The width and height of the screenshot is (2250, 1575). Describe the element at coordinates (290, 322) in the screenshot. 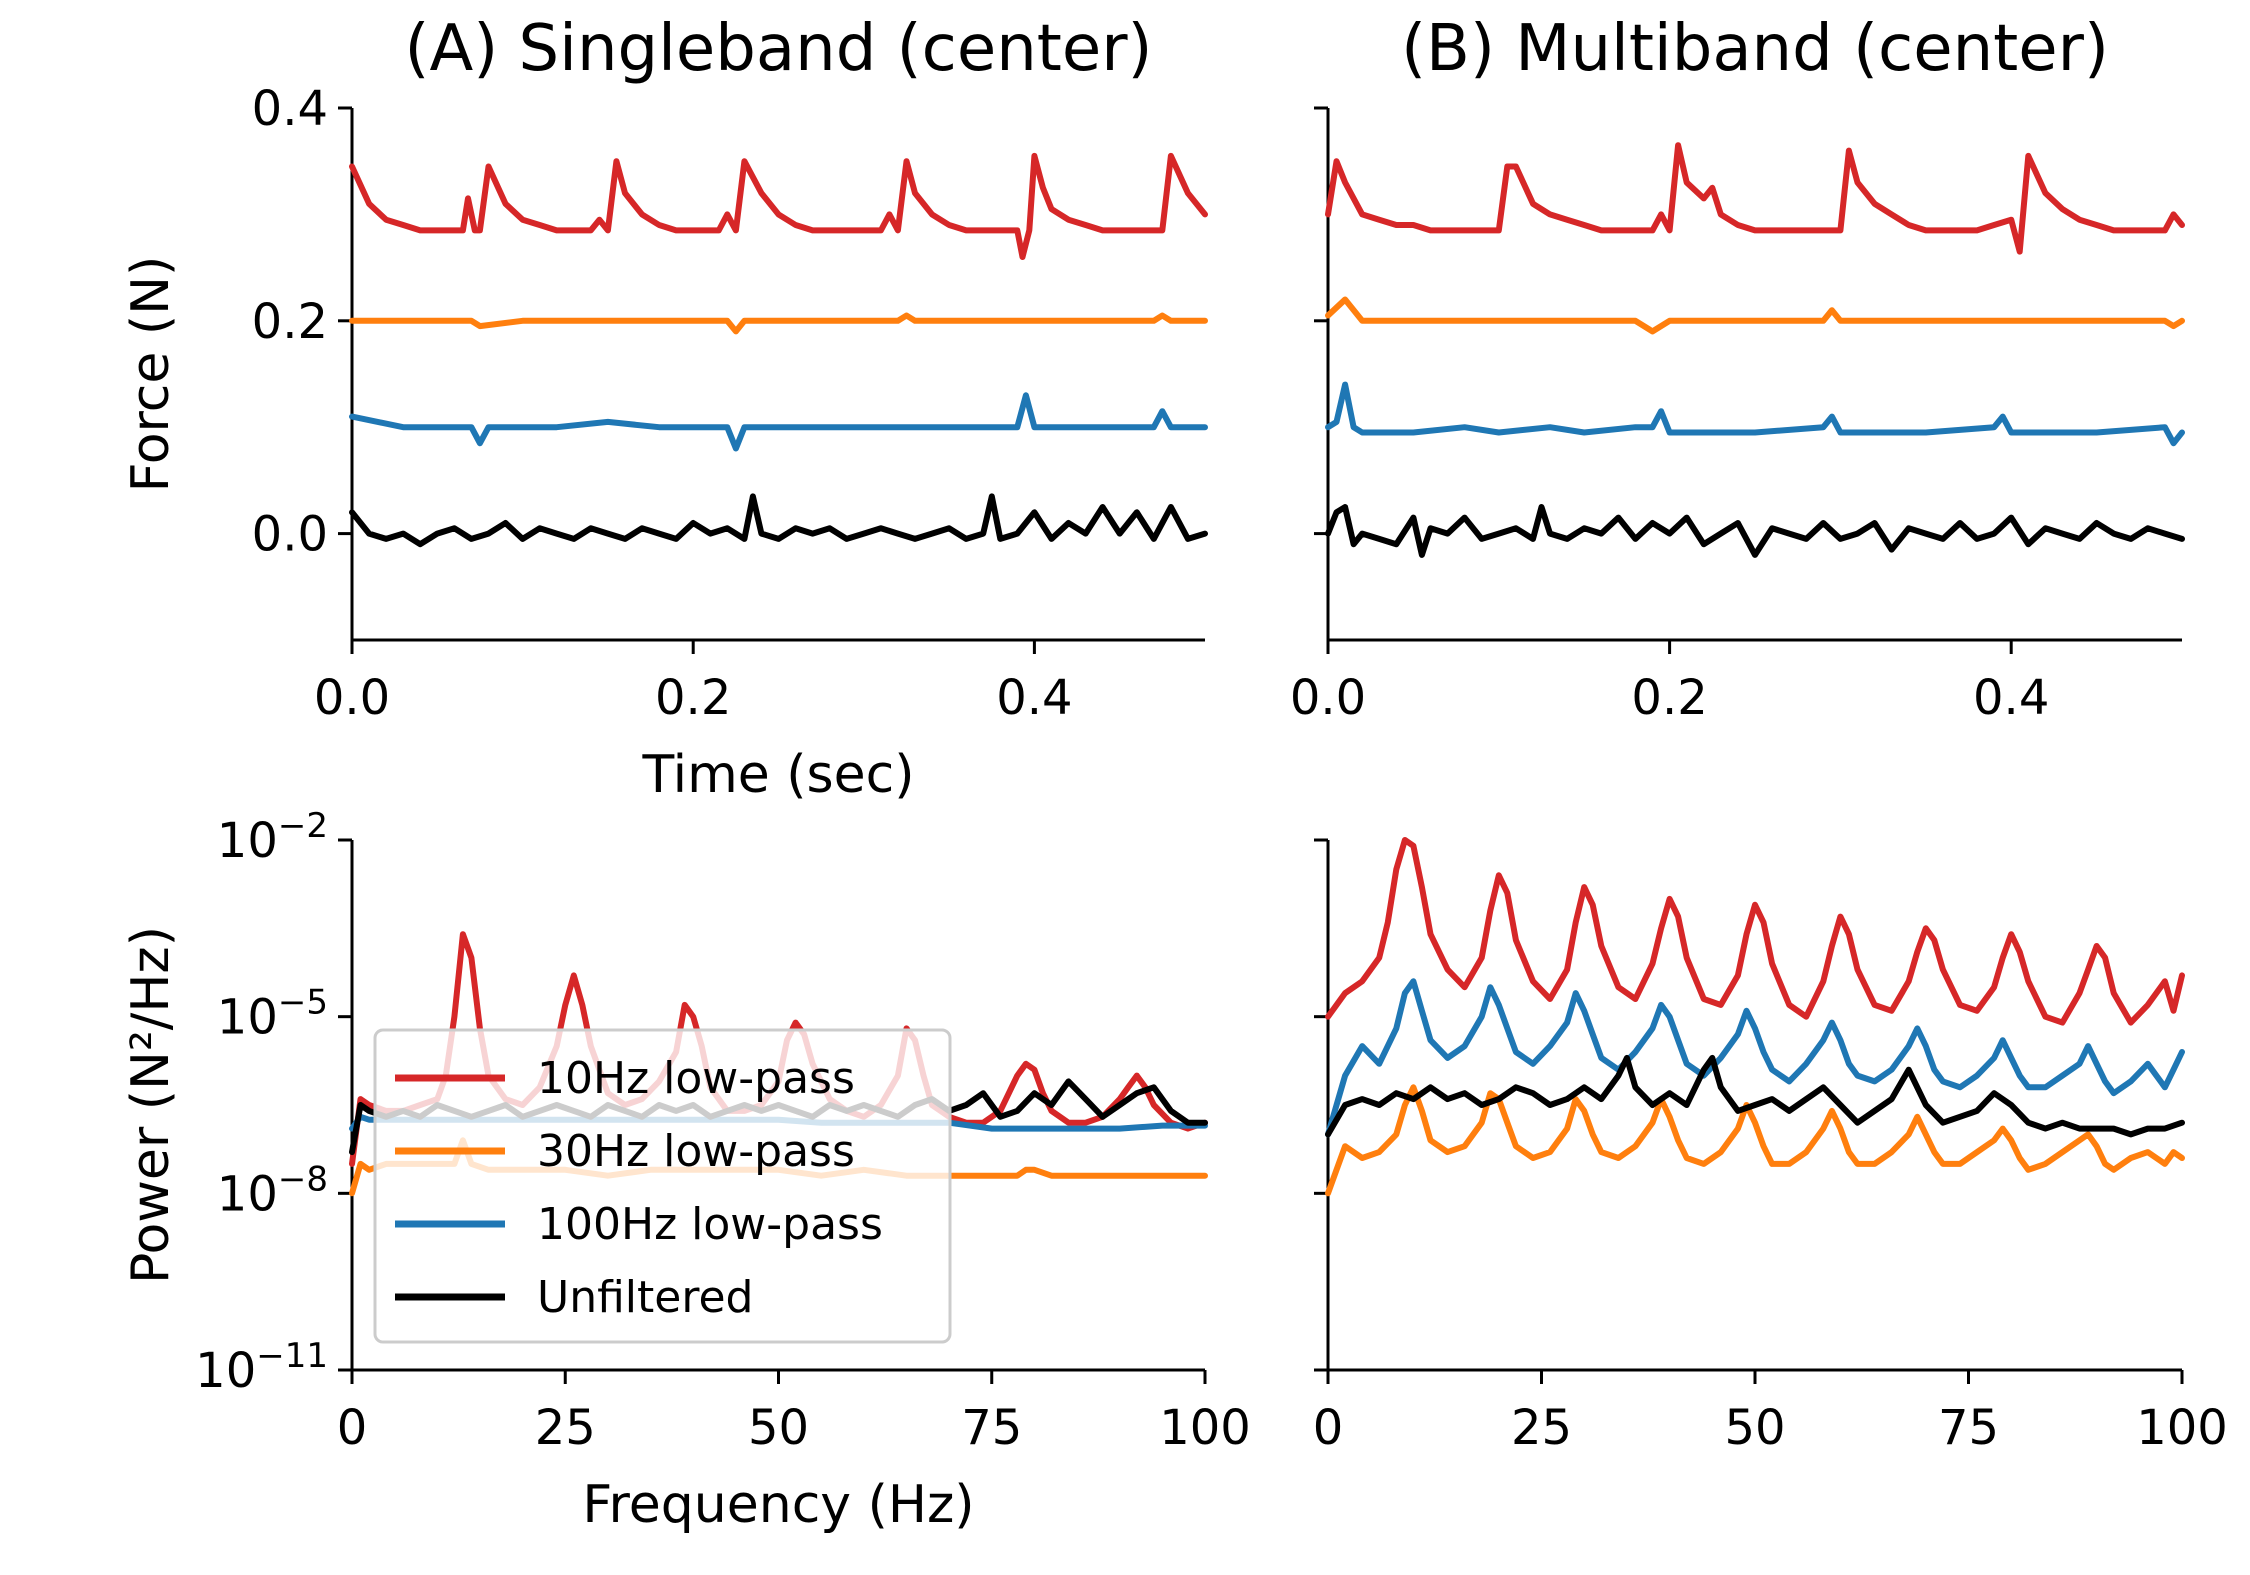

I see `y-tick-label: 0.2` at that location.